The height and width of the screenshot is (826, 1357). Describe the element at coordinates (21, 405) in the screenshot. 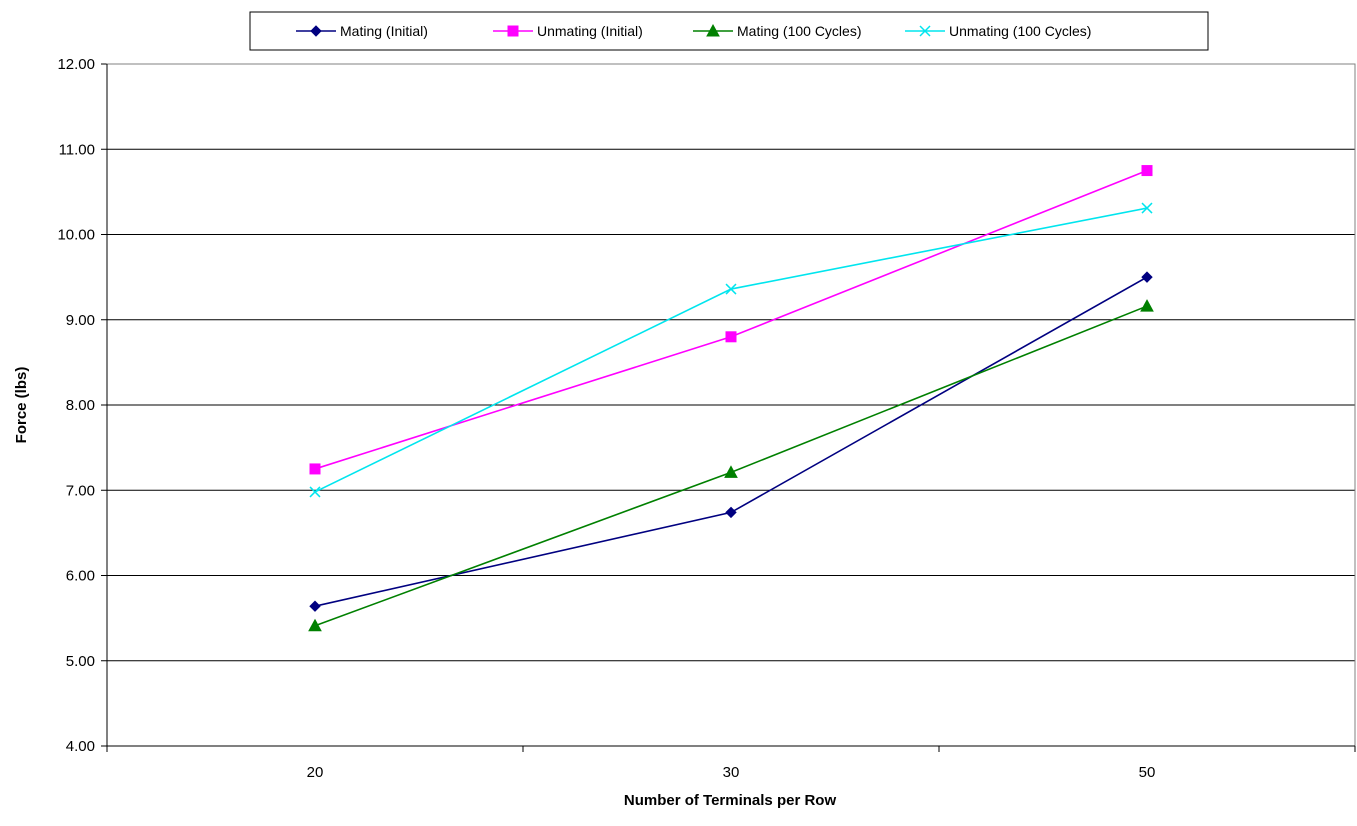

I see `y-axis-title: Force (lbs)` at that location.